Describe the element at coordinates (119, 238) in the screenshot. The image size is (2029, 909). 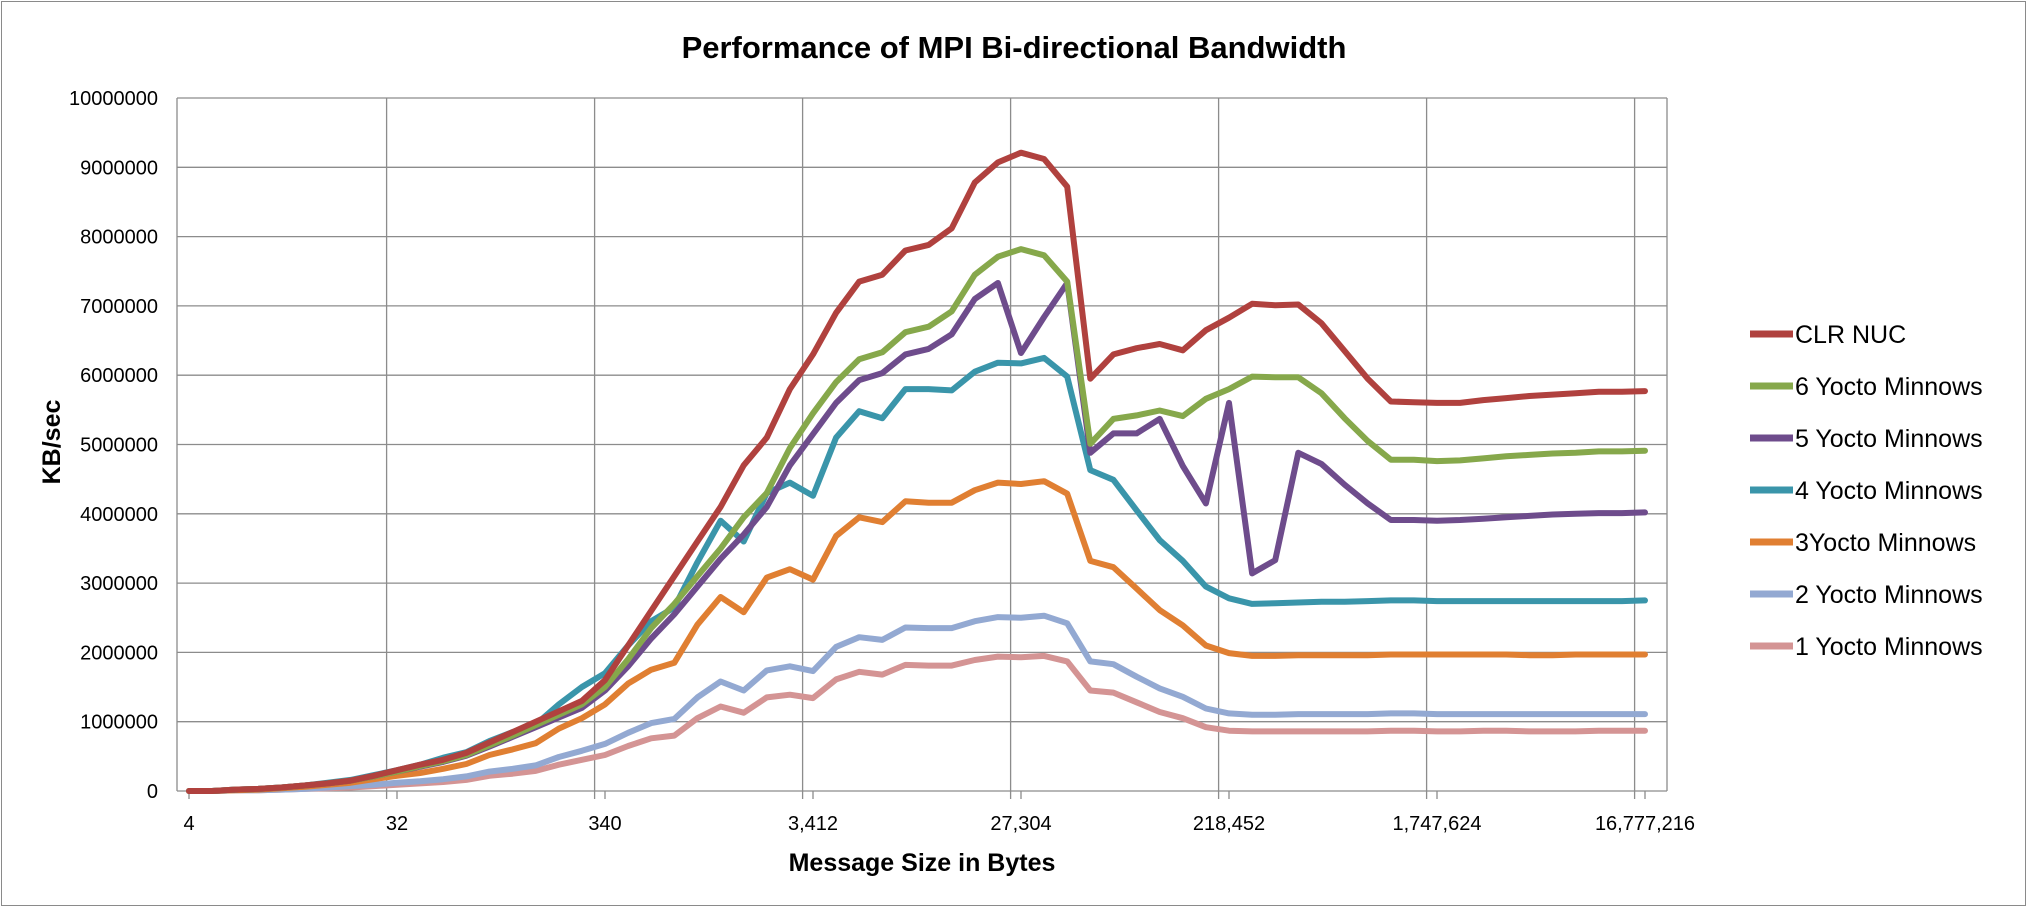
I see `y-tick-label: 8000000` at that location.